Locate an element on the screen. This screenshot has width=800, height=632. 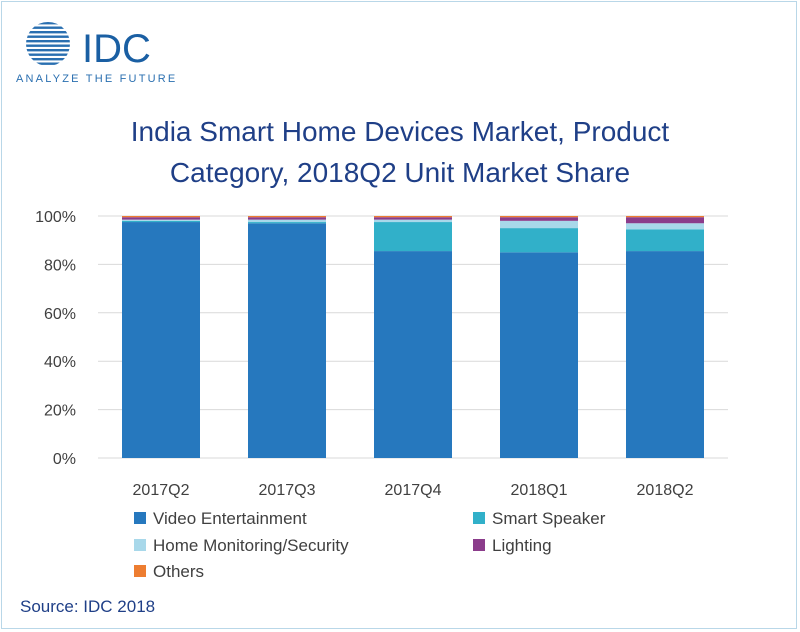
chart-title-line-1: India Smart Home Devices Market, Product is located at coordinates (400, 131).